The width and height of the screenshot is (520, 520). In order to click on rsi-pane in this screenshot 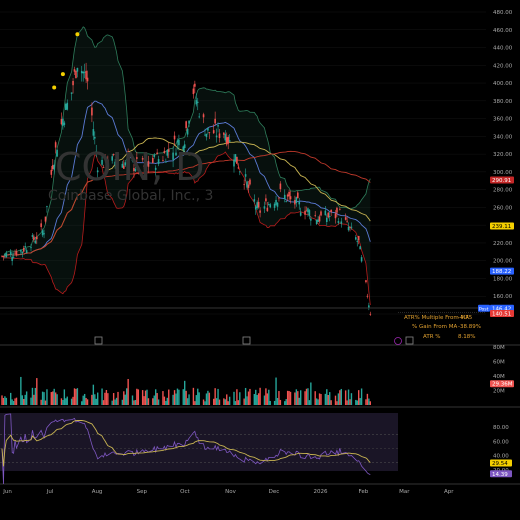, I will do `click(199, 449)`.